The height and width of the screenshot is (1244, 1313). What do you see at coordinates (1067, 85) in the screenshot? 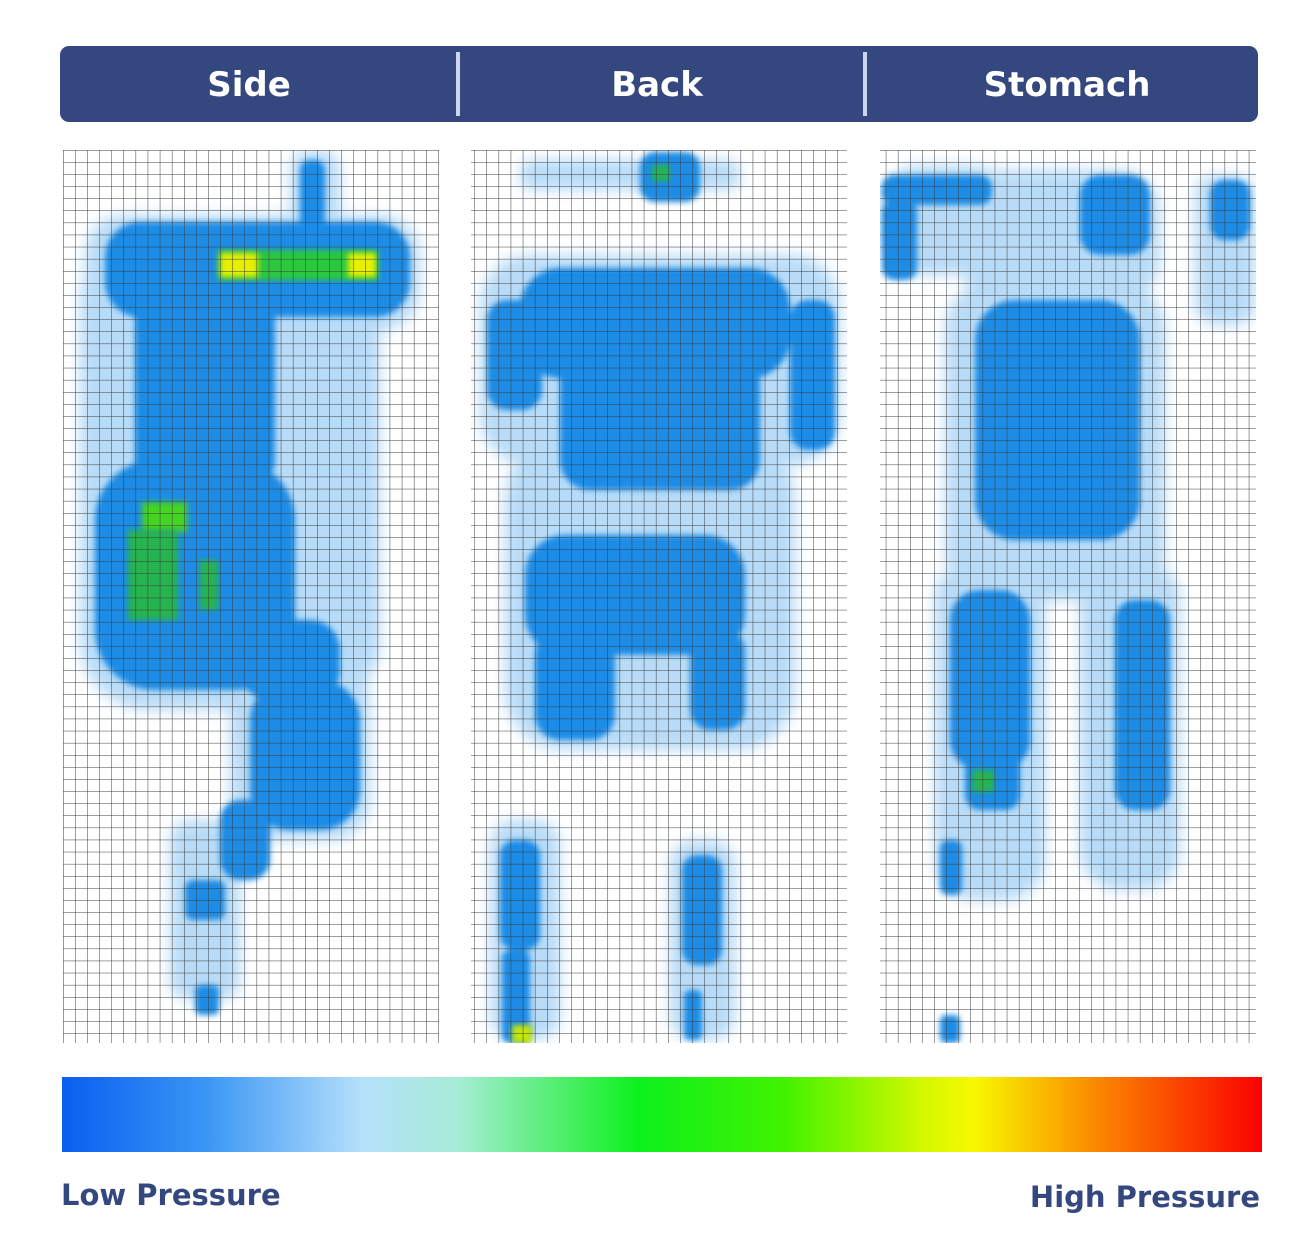
I see `tab-label: Stomach` at bounding box center [1067, 85].